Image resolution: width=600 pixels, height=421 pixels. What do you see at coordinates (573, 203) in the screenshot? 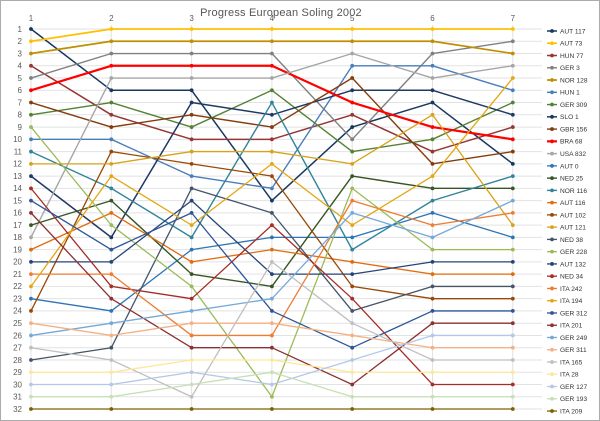
I see `legend-item-label: AUT 116` at bounding box center [573, 203].